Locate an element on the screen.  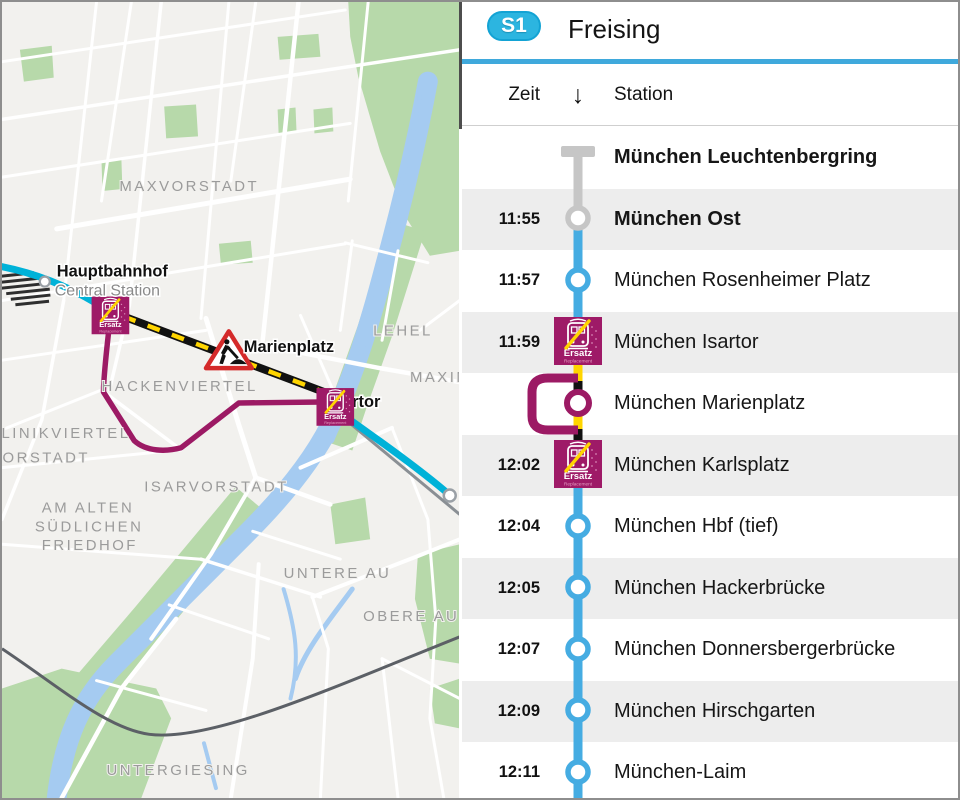
map-station-dot-west is located at coordinates (44, 281).